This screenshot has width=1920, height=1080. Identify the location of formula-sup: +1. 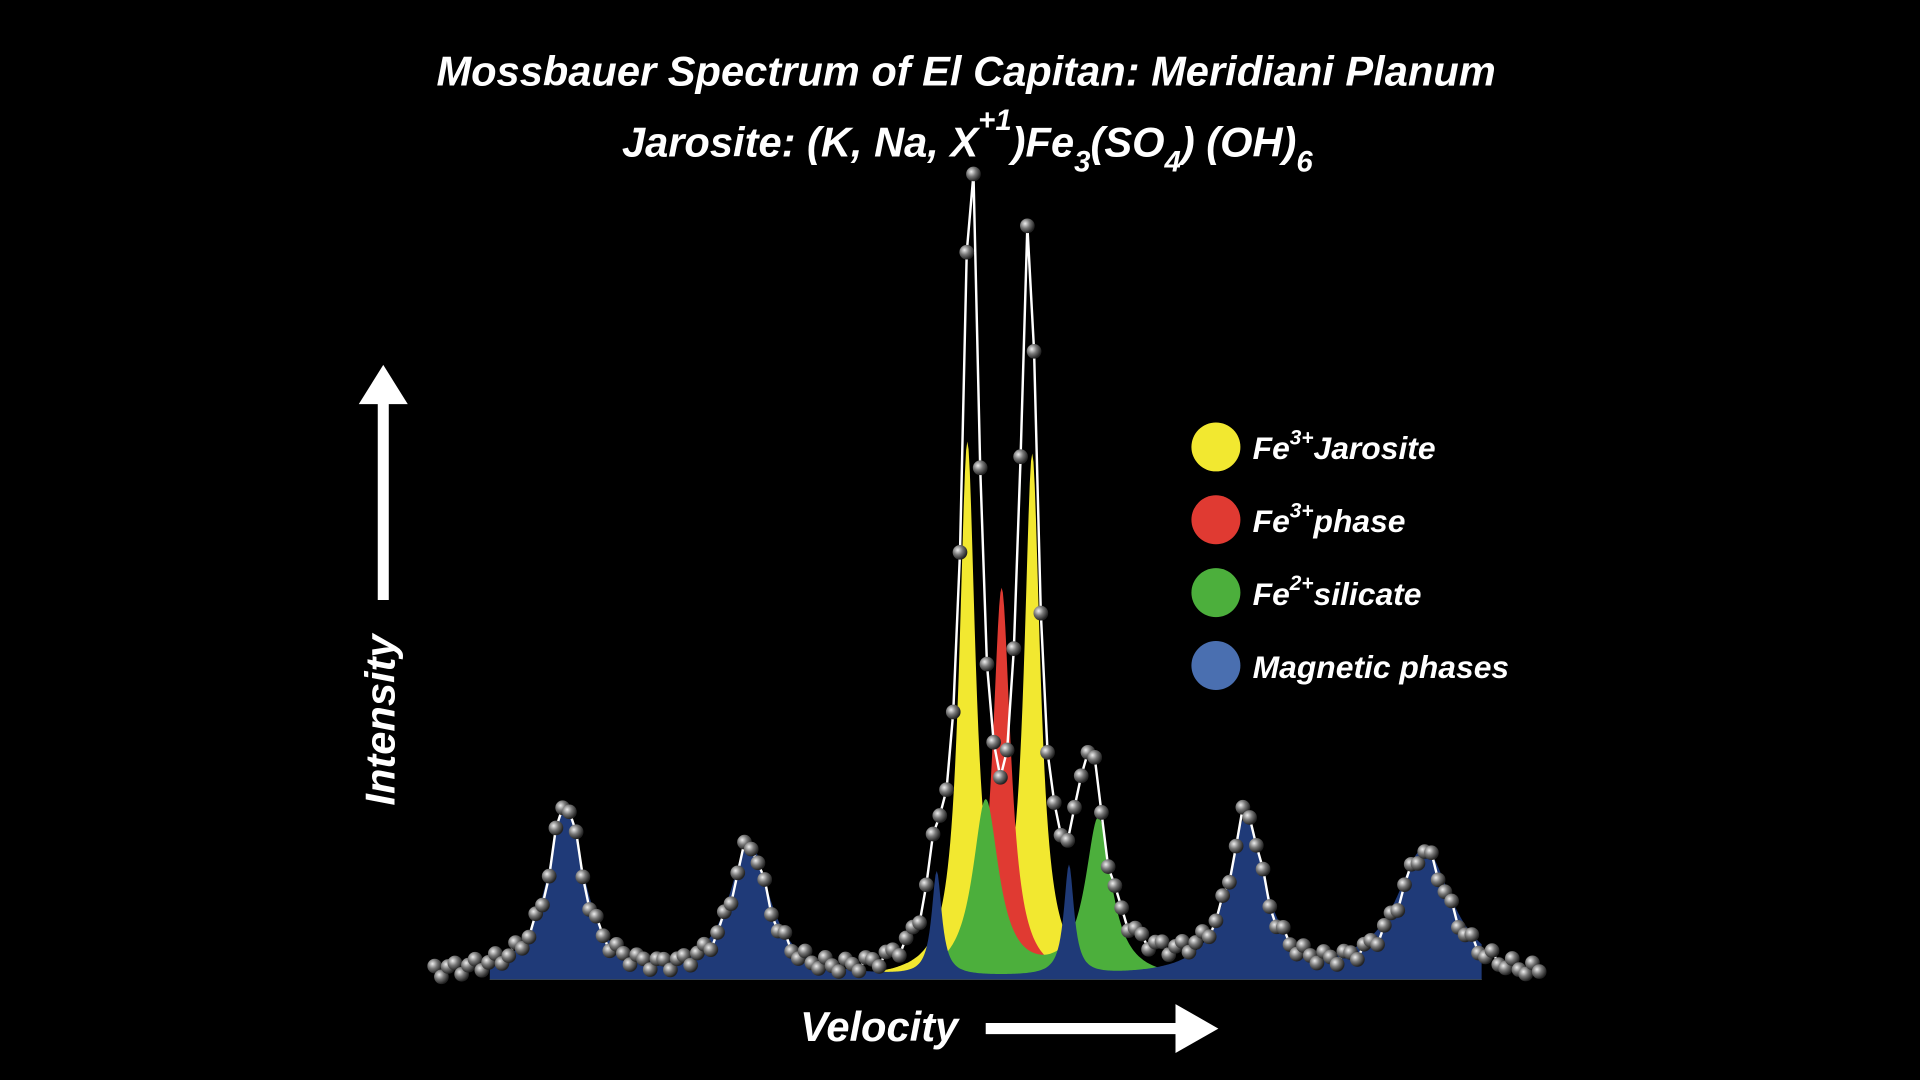
(995, 120).